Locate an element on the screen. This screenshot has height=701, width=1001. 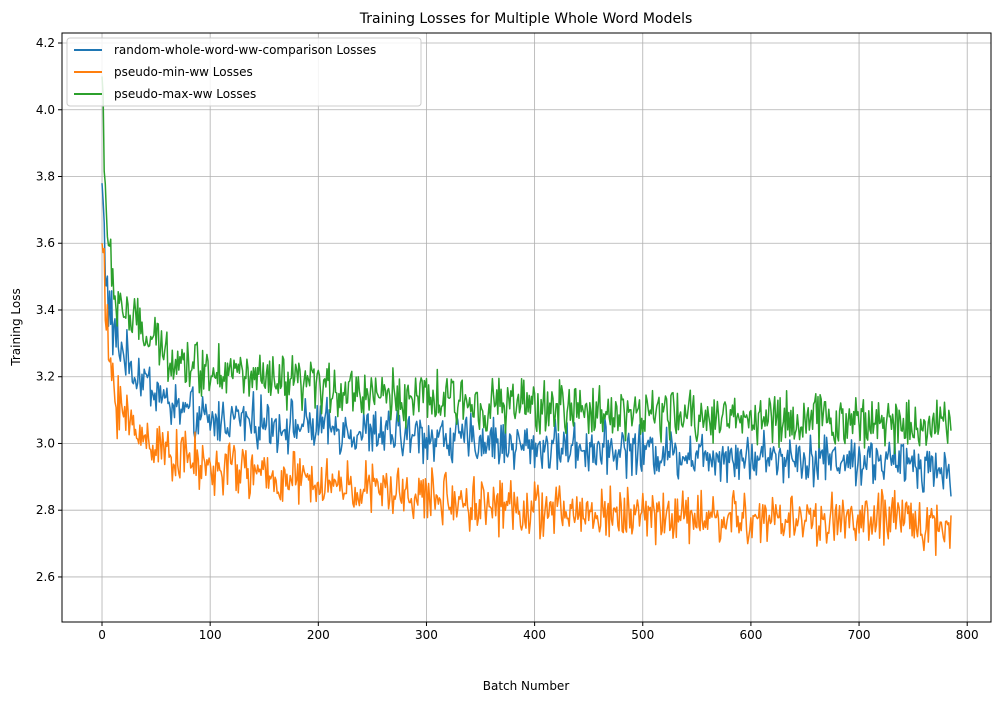
legend-label: pseudo-max-ww Losses is located at coordinates (185, 94).